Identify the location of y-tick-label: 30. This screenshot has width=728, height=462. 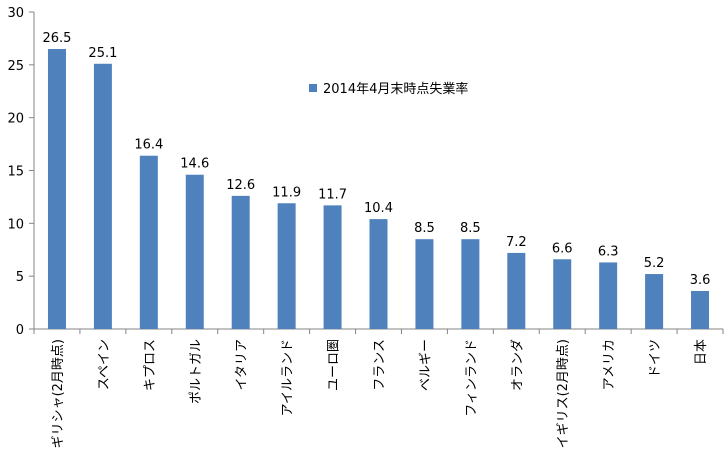
(15, 13).